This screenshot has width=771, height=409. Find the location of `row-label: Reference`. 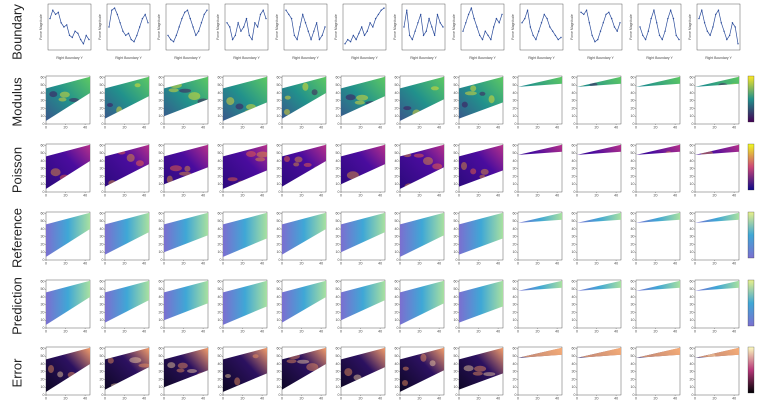

row-label: Reference is located at coordinates (16, 238).